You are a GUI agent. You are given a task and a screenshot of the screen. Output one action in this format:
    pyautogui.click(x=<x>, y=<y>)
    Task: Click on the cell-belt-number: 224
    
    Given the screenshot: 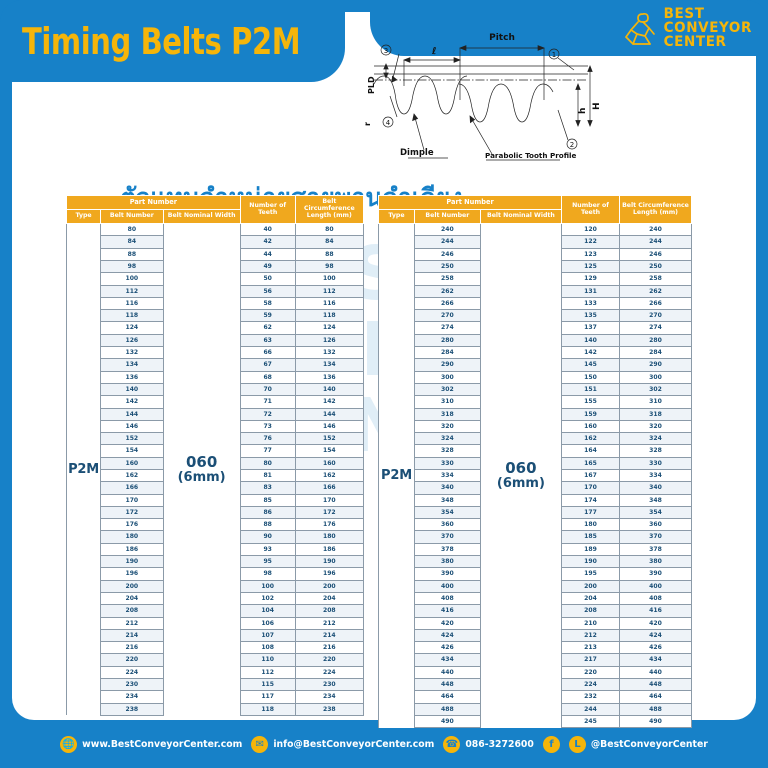 What is the action you would take?
    pyautogui.click(x=132, y=672)
    